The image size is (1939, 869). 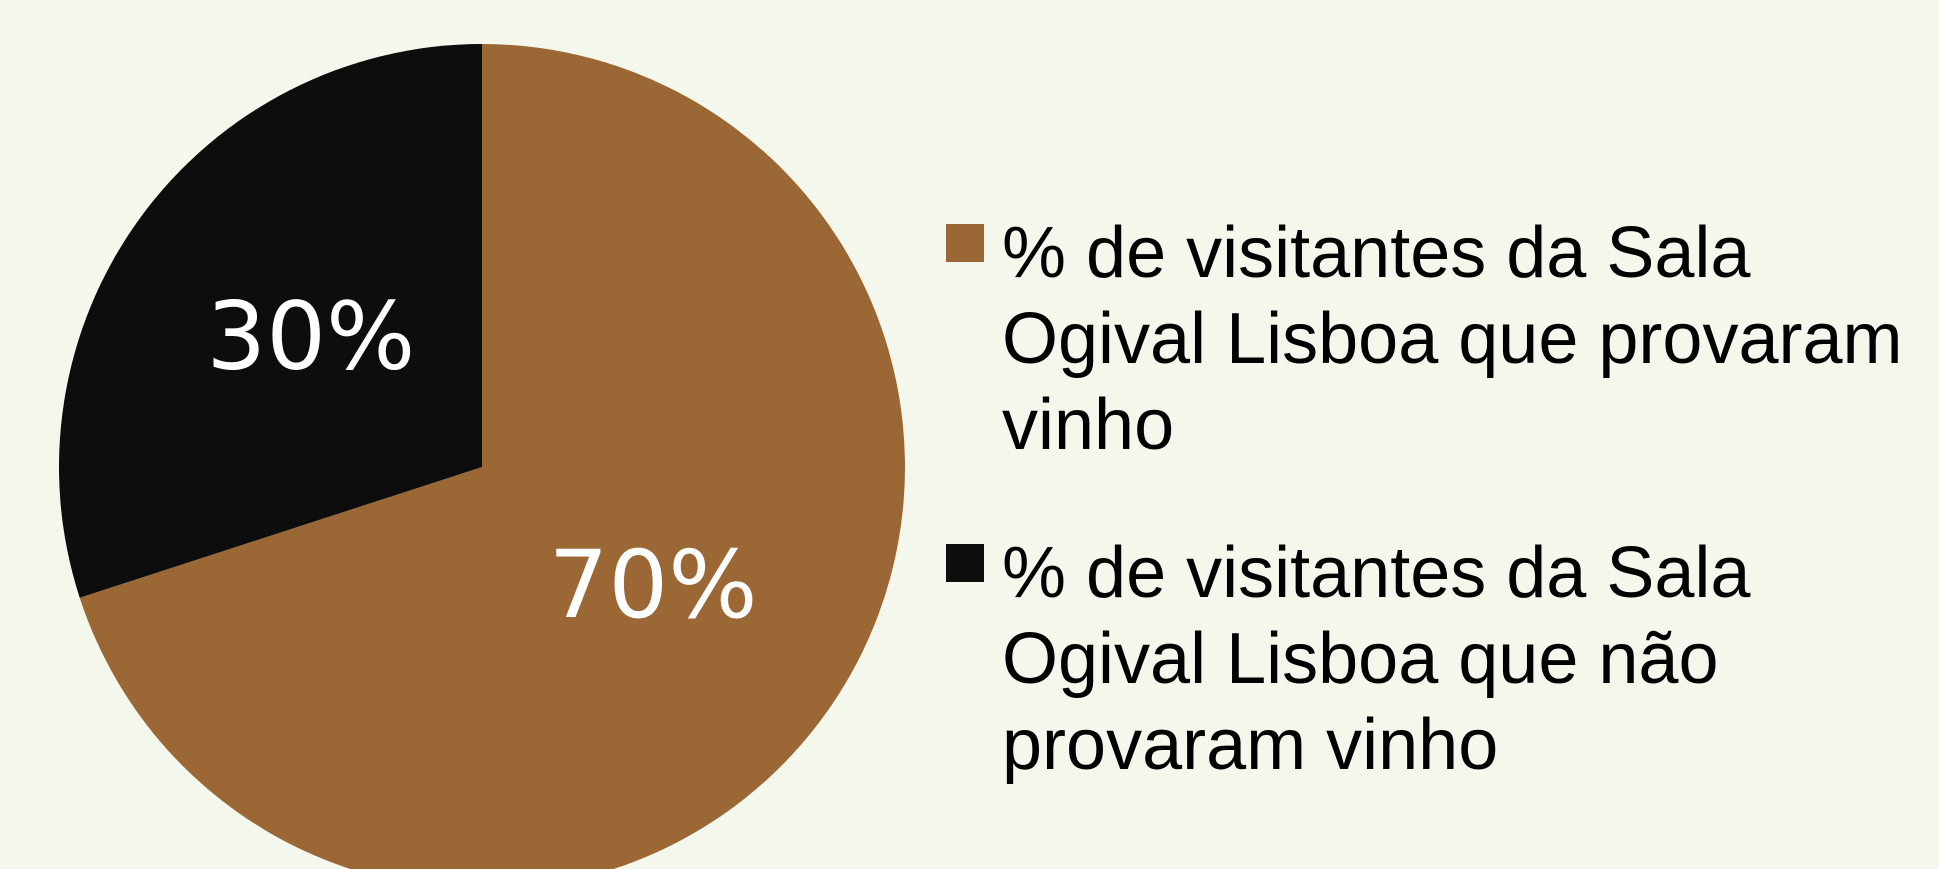 I want to click on pie-slice, so click(x=270, y=321).